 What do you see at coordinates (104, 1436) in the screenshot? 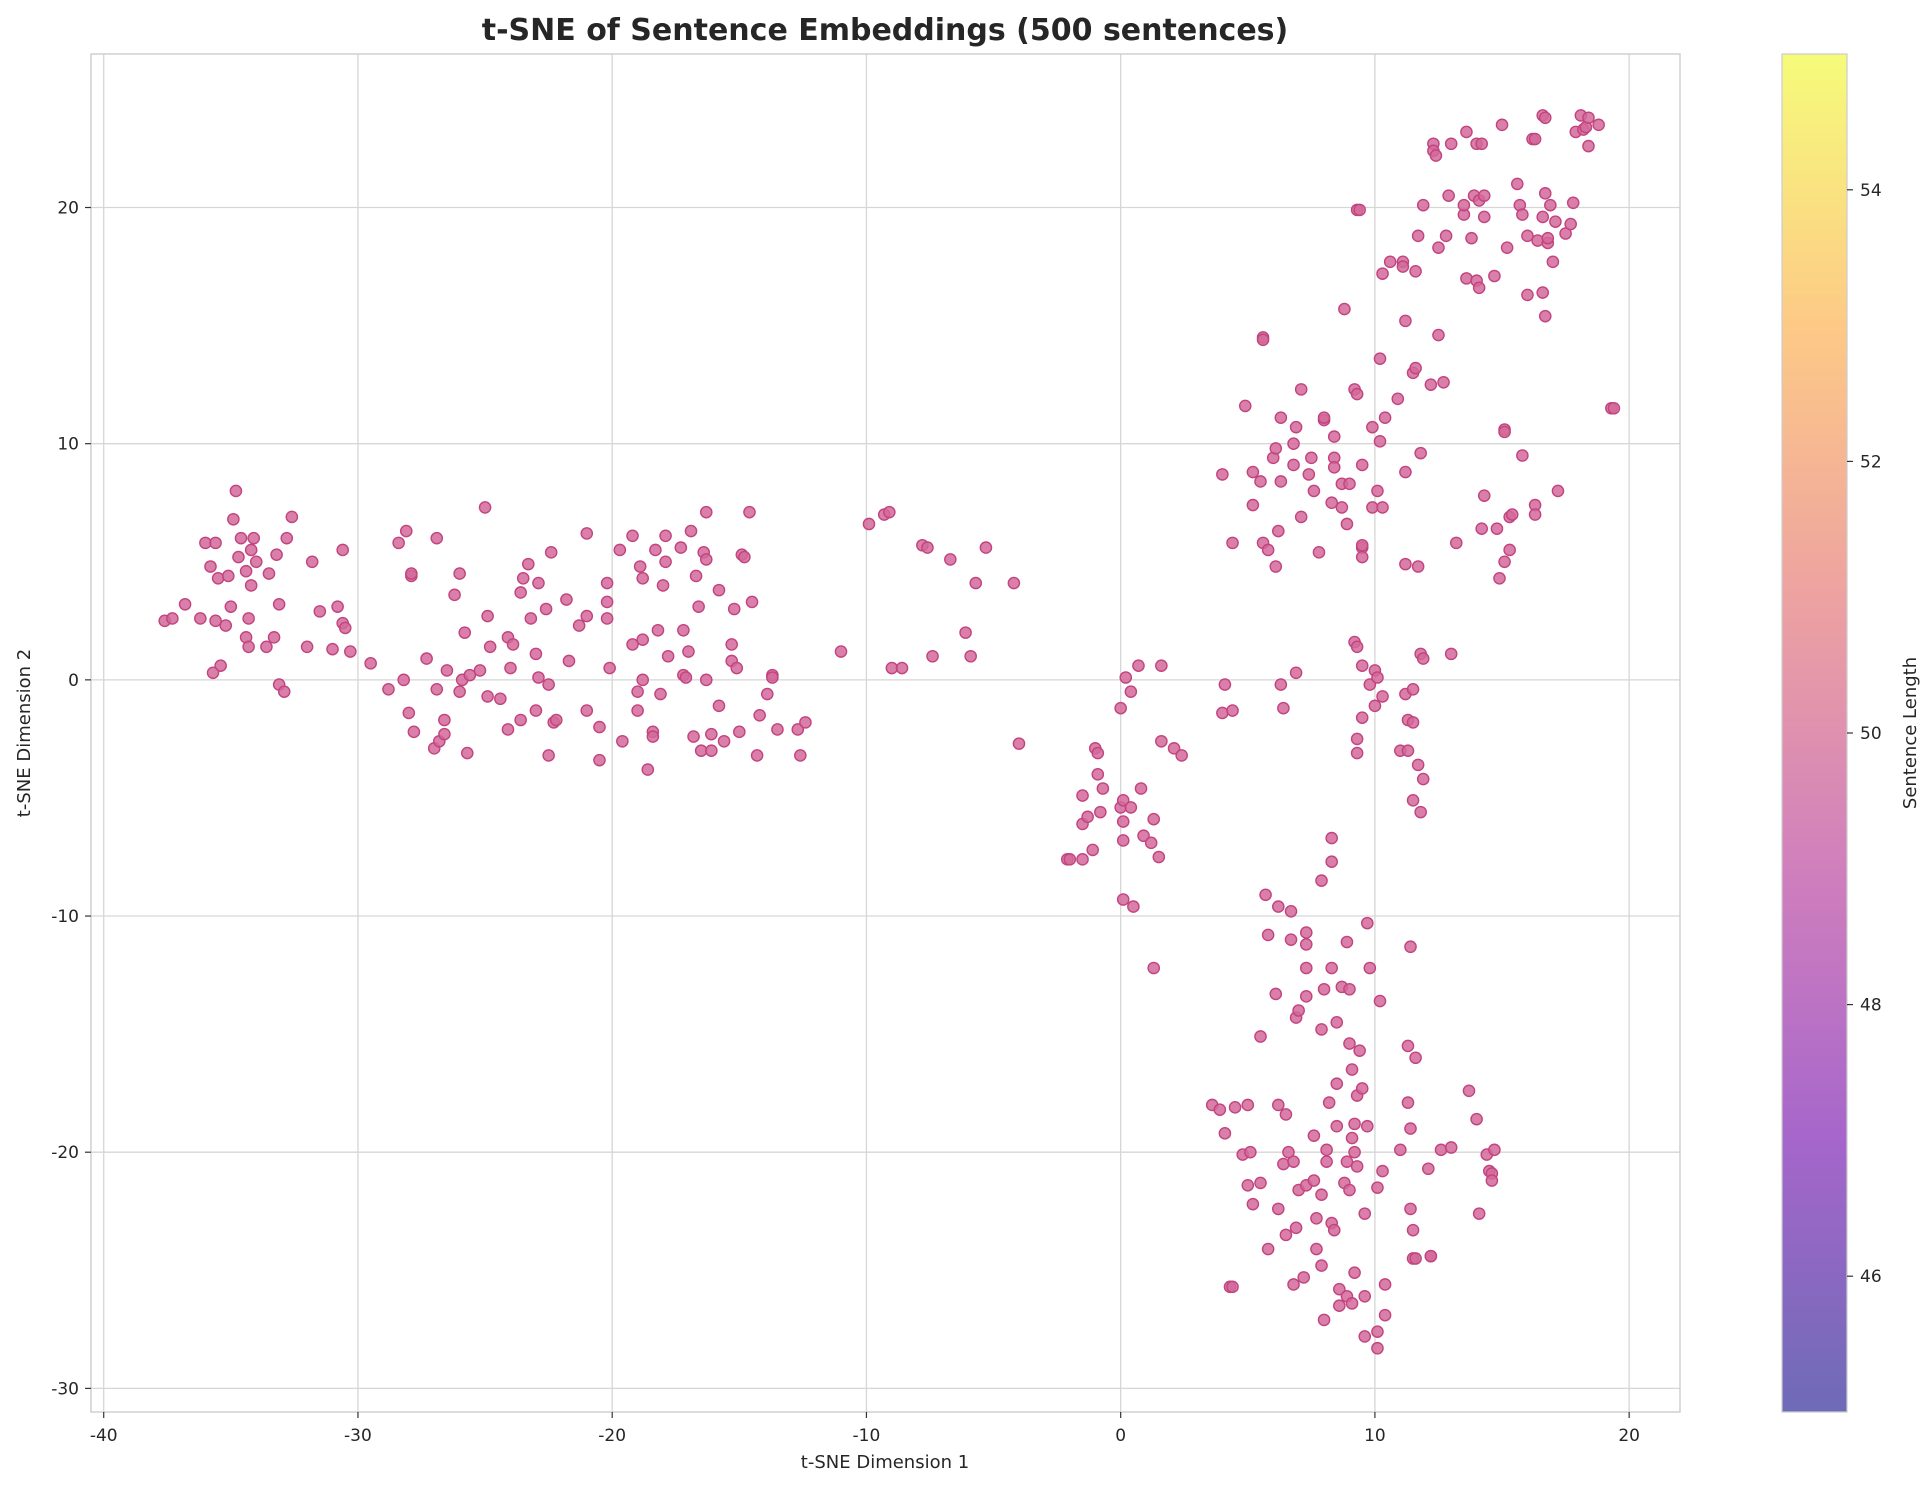
I see `x-tick-label: -40` at bounding box center [104, 1436].